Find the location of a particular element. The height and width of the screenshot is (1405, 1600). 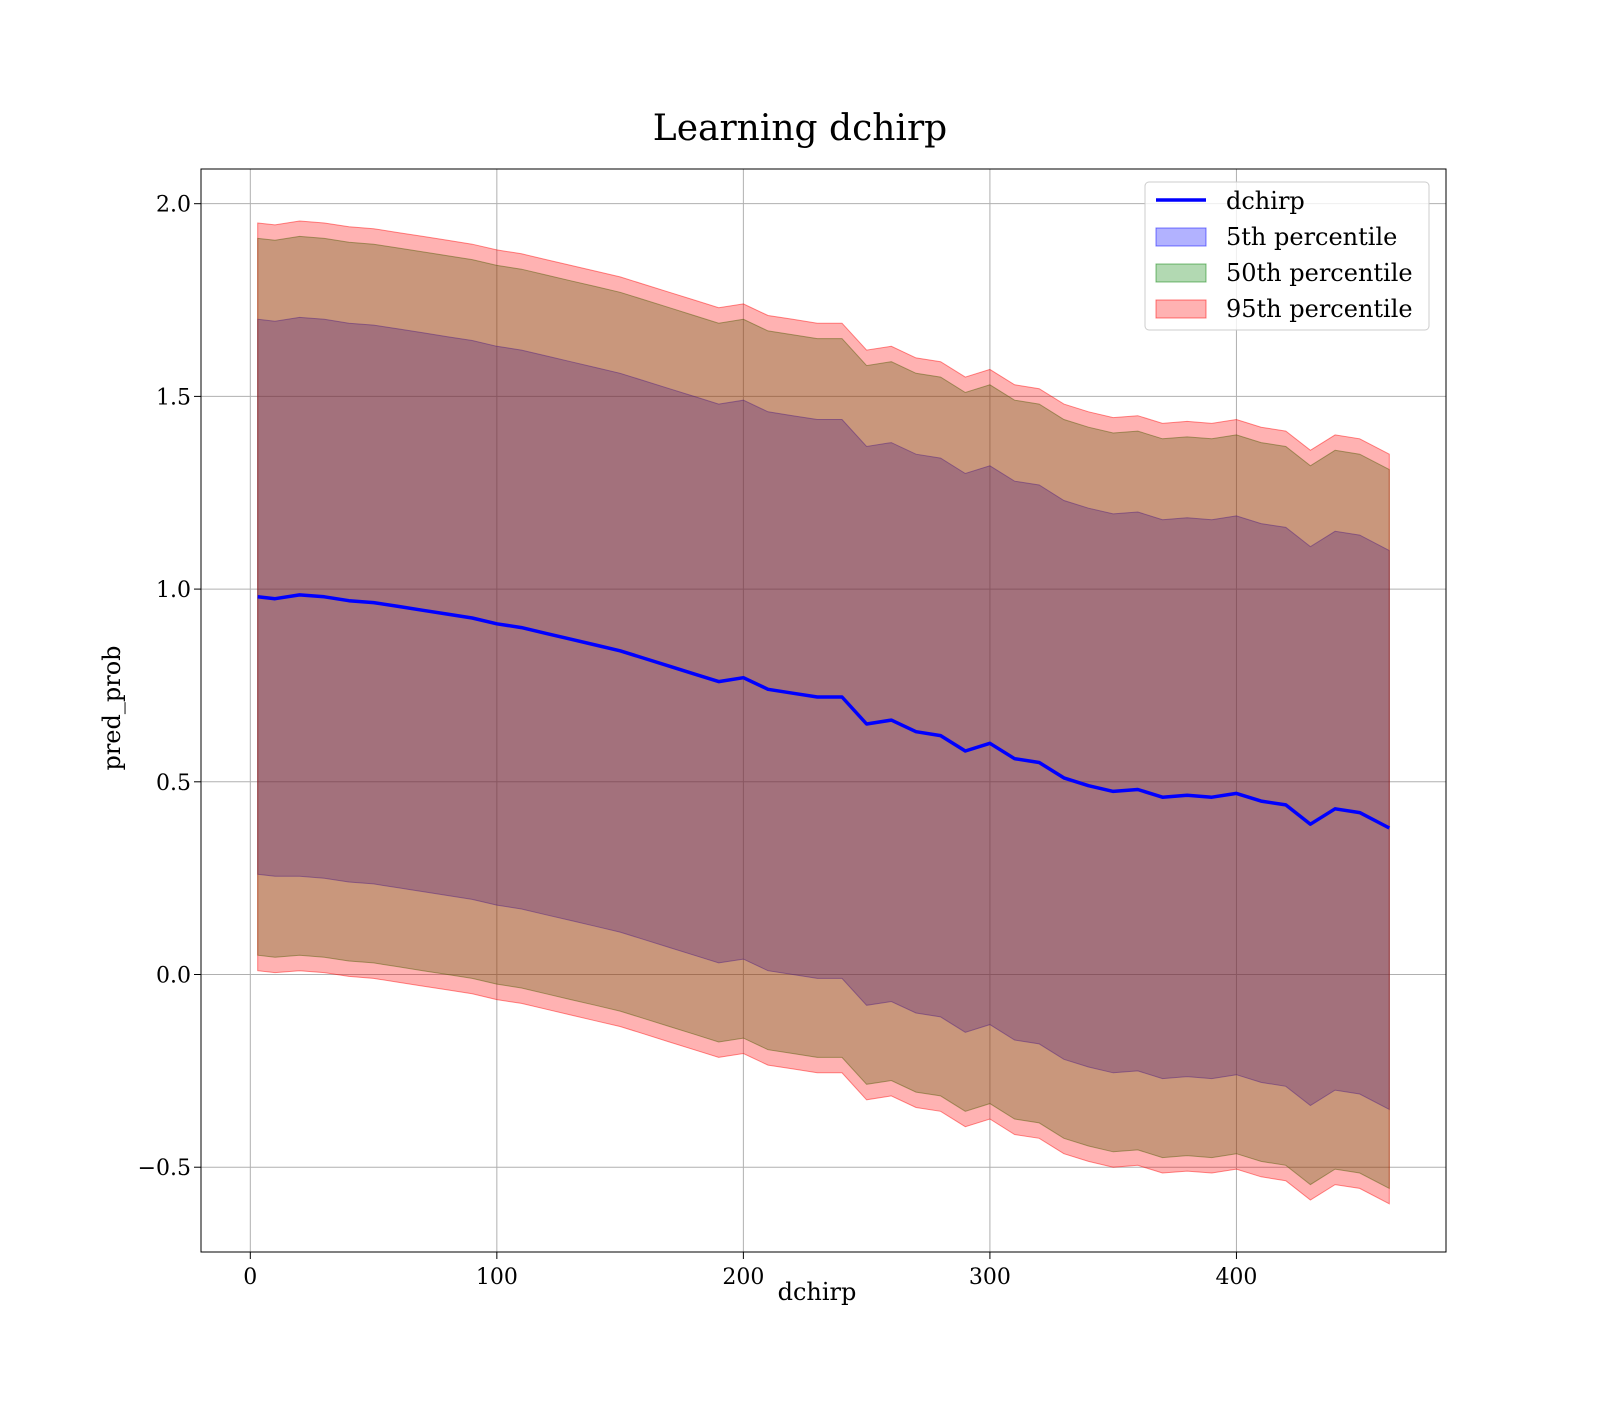

x-tick-label: 400 is located at coordinates (1236, 1277).